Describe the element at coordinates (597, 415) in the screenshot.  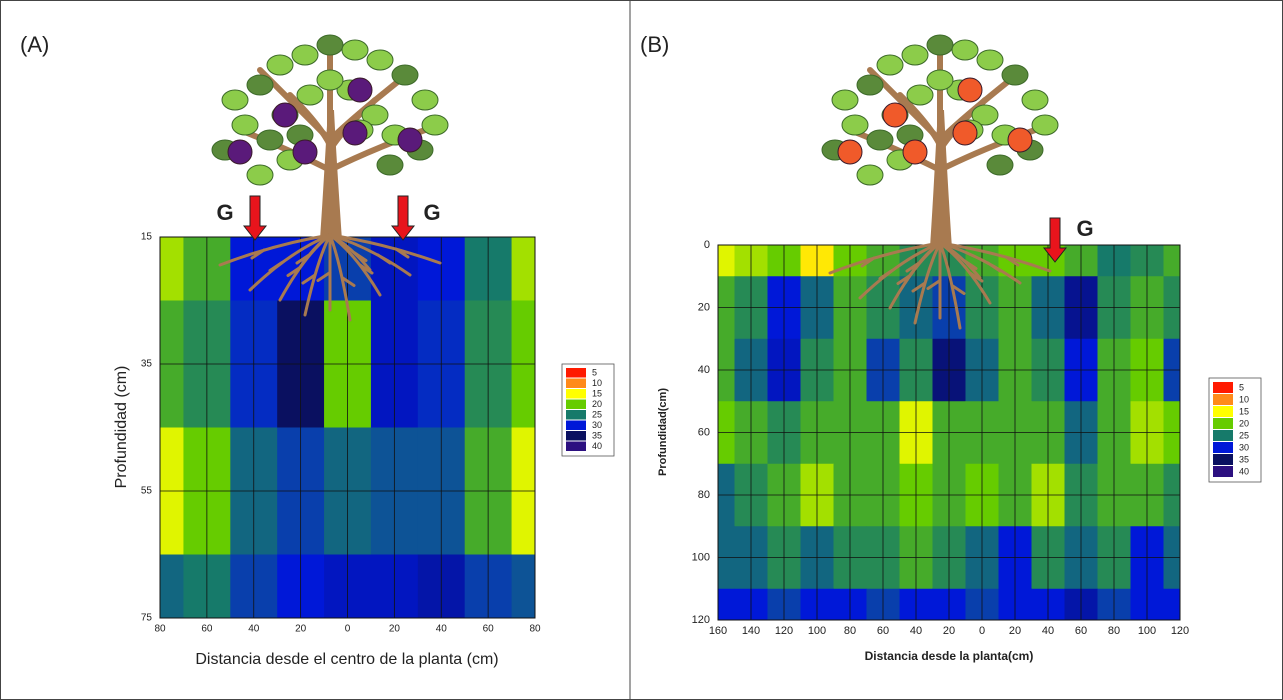
I see `legend-label: 25` at that location.